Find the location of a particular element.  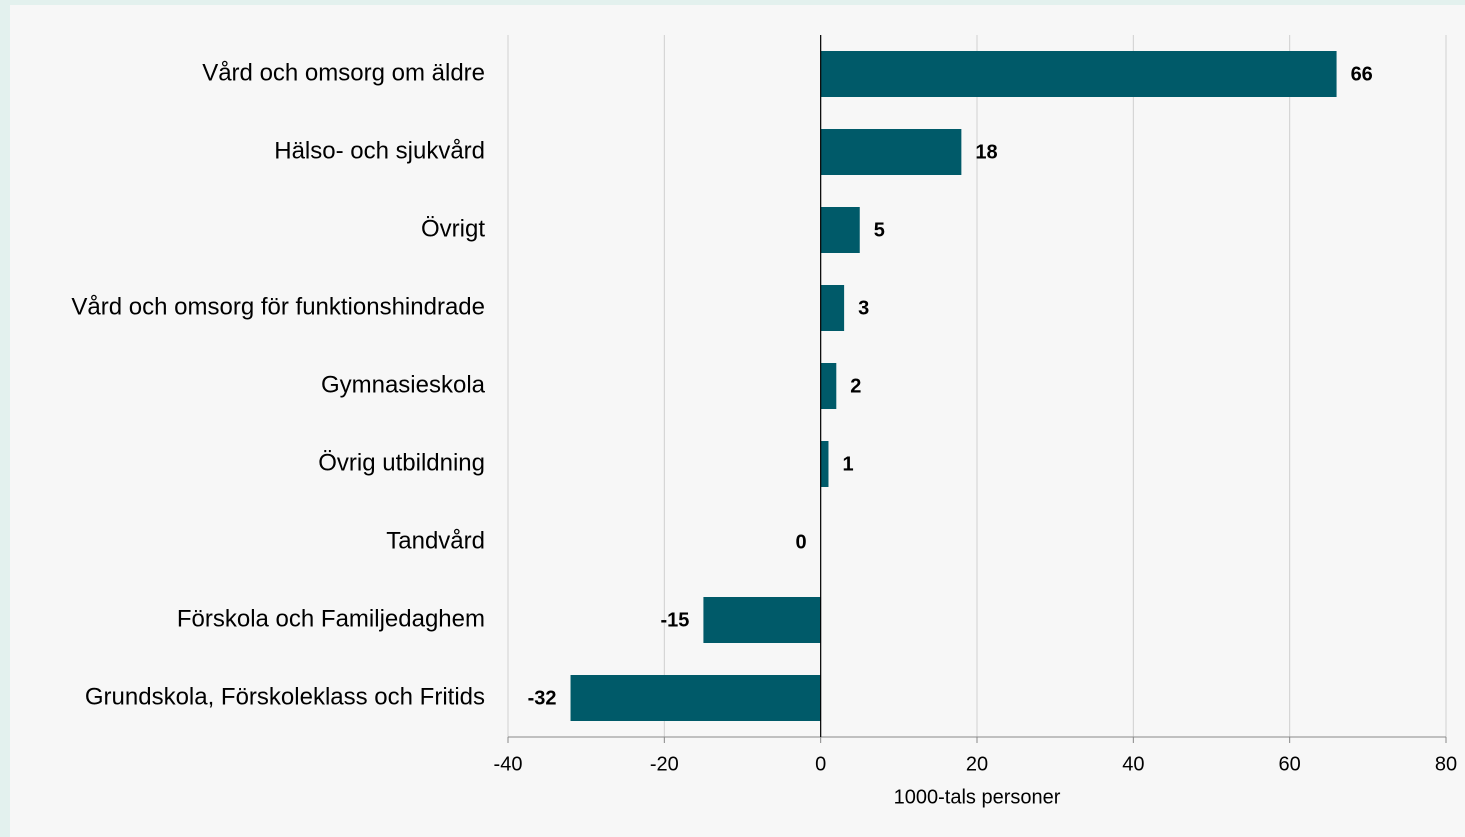

y-tick-label: Gymnasieskola is located at coordinates (403, 384).